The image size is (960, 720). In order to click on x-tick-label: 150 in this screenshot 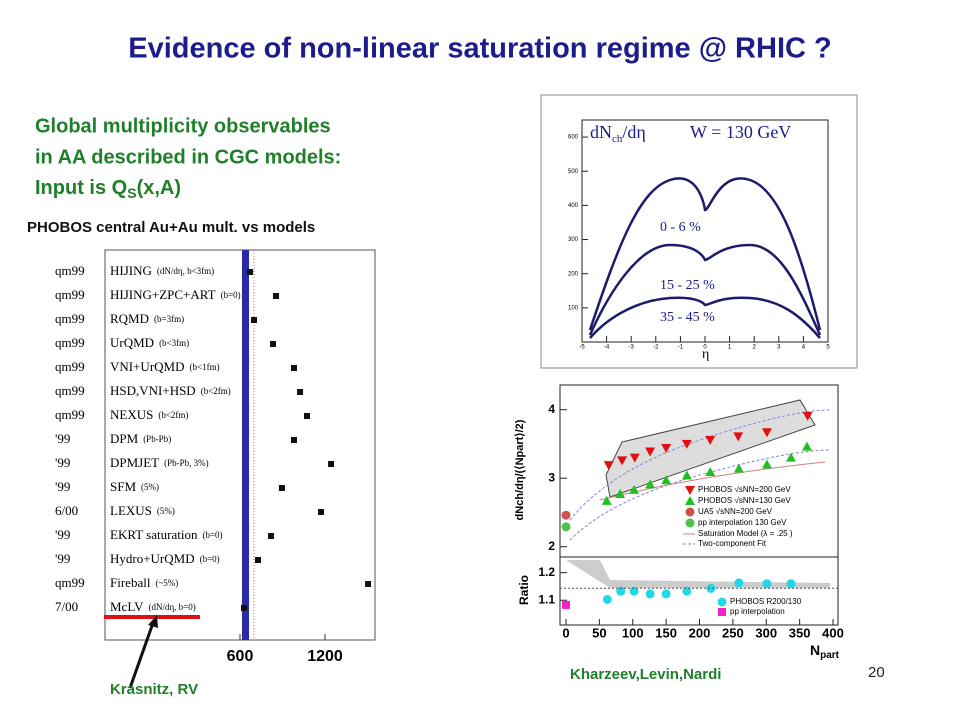, I will do `click(666, 632)`.